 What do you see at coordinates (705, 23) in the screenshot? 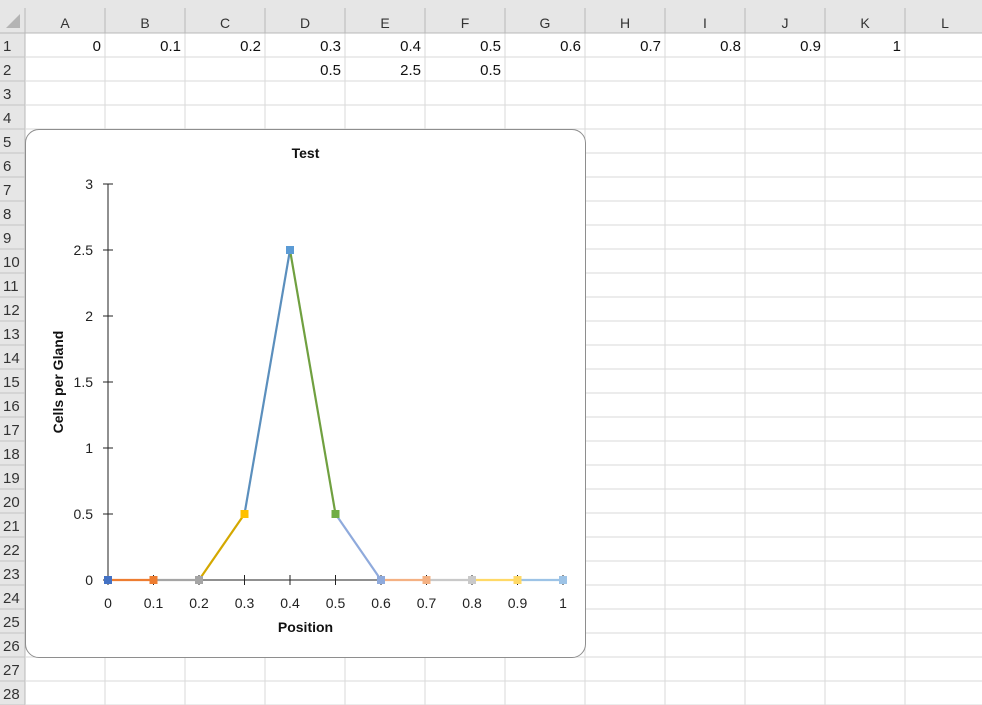
I see `column-header-I: I` at bounding box center [705, 23].